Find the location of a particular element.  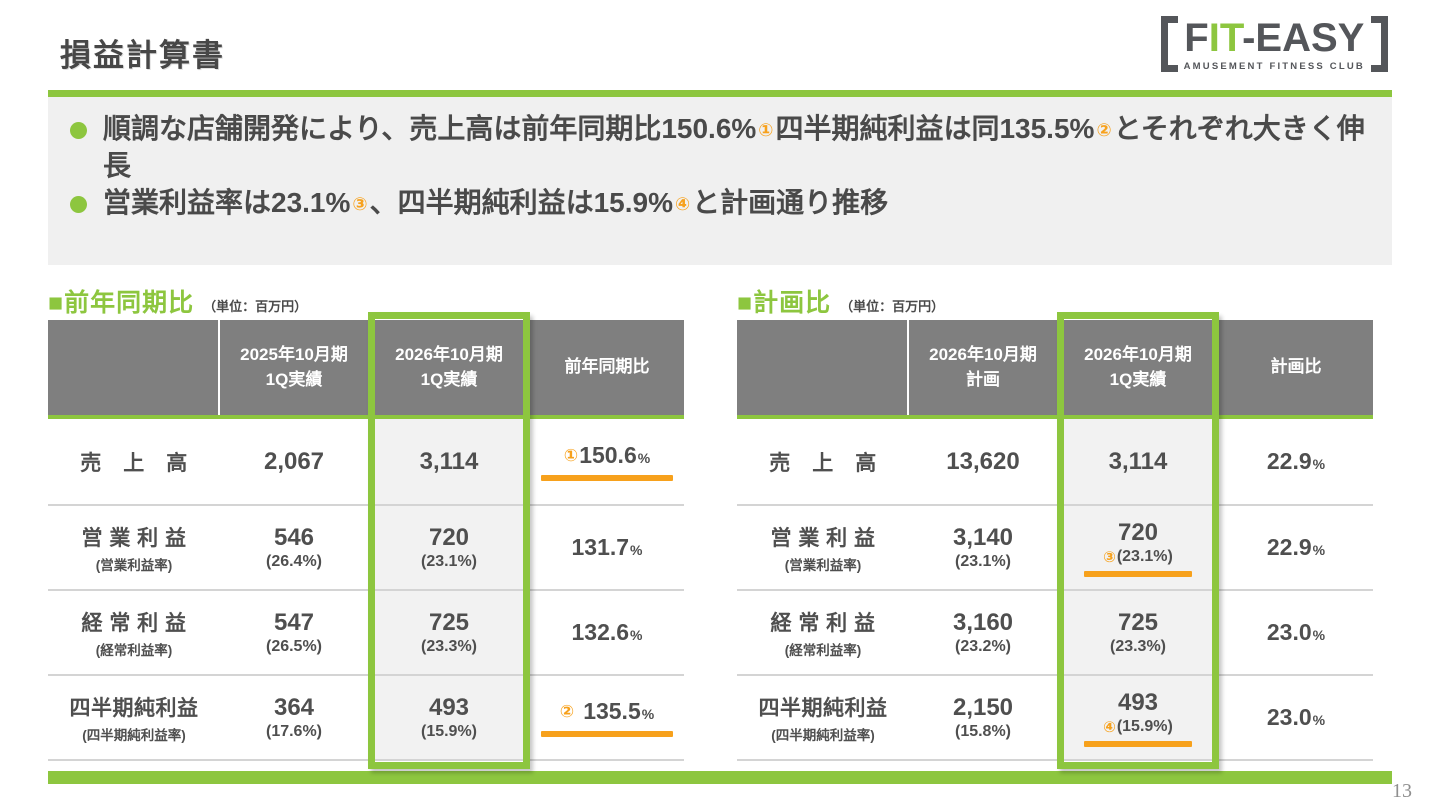

circled-number: ④ is located at coordinates (682, 203).